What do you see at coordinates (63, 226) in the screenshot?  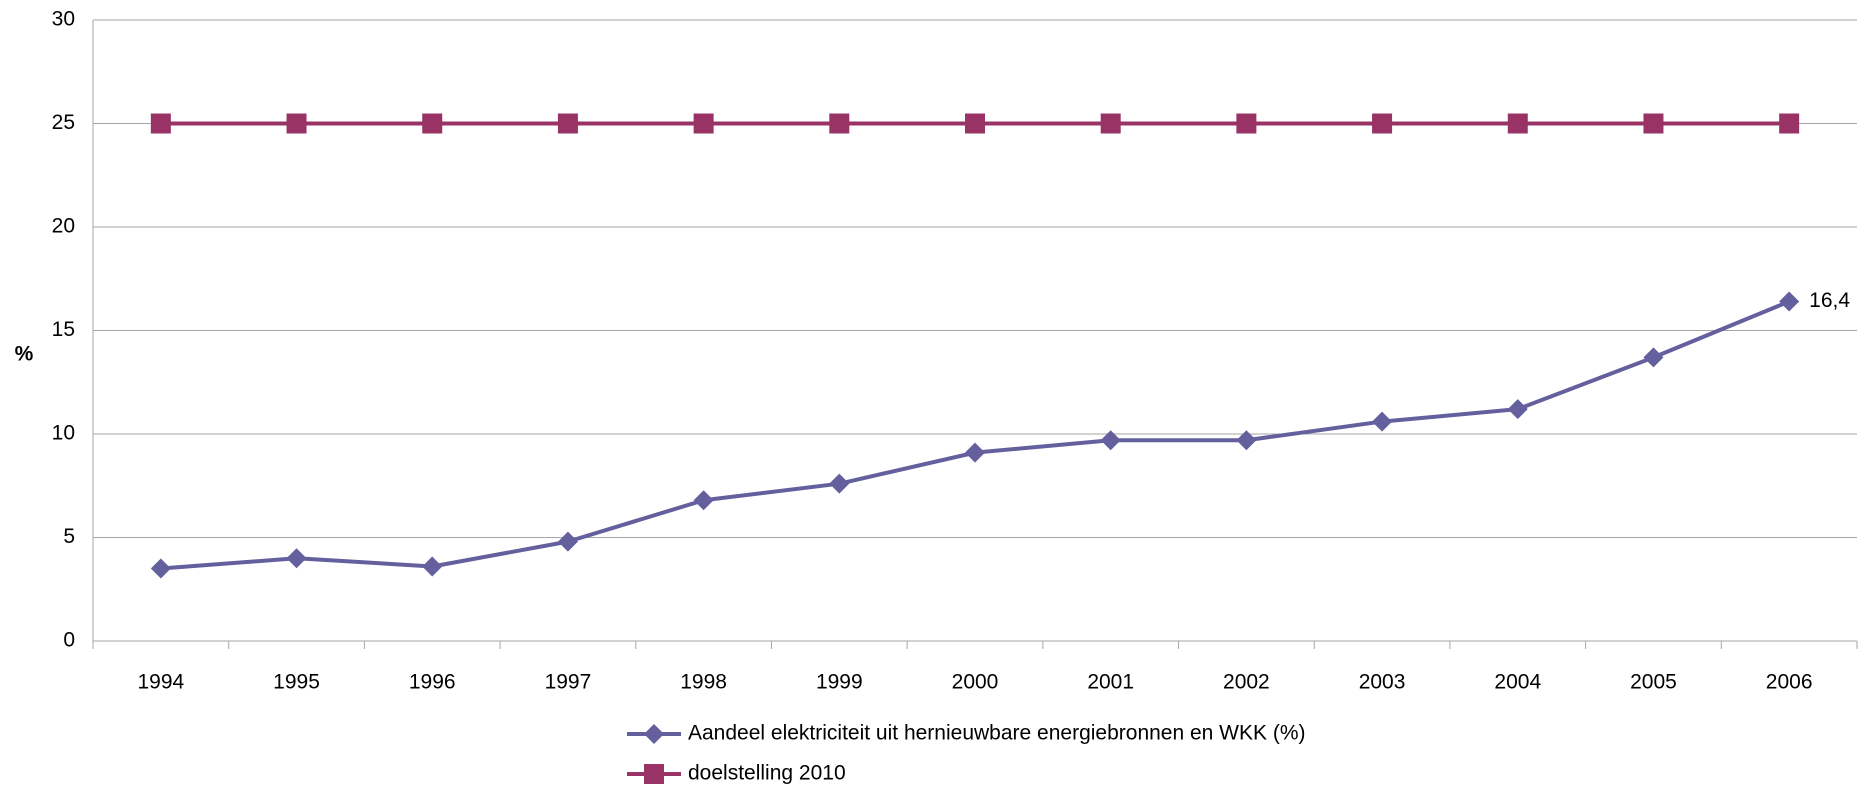 I see `y-tick-label: 20` at bounding box center [63, 226].